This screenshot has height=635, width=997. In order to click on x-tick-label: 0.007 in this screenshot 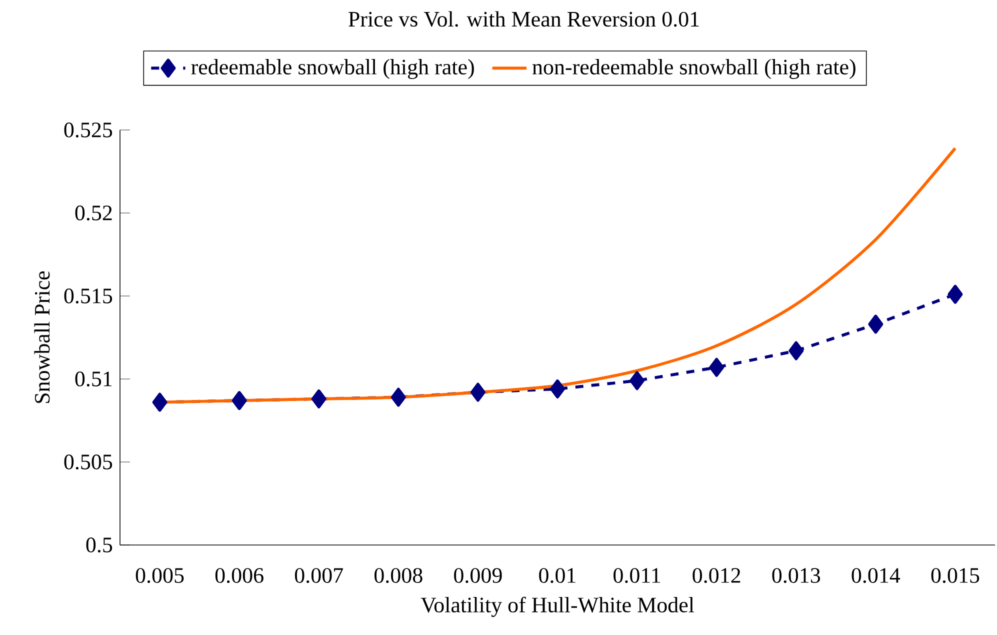, I will do `click(318, 575)`.